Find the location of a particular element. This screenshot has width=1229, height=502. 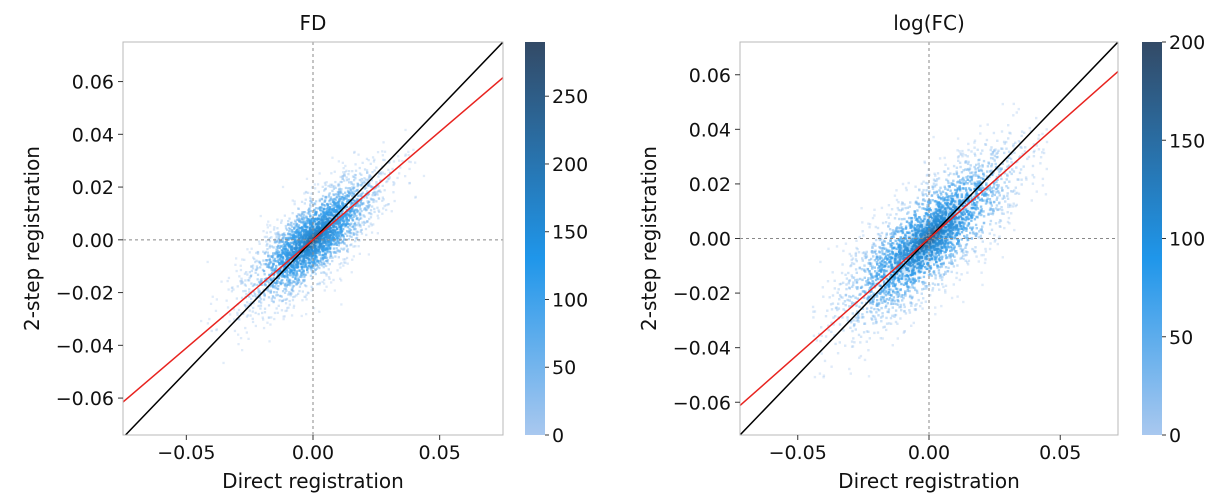

y-tick-label: −0.06 is located at coordinates (85, 399).